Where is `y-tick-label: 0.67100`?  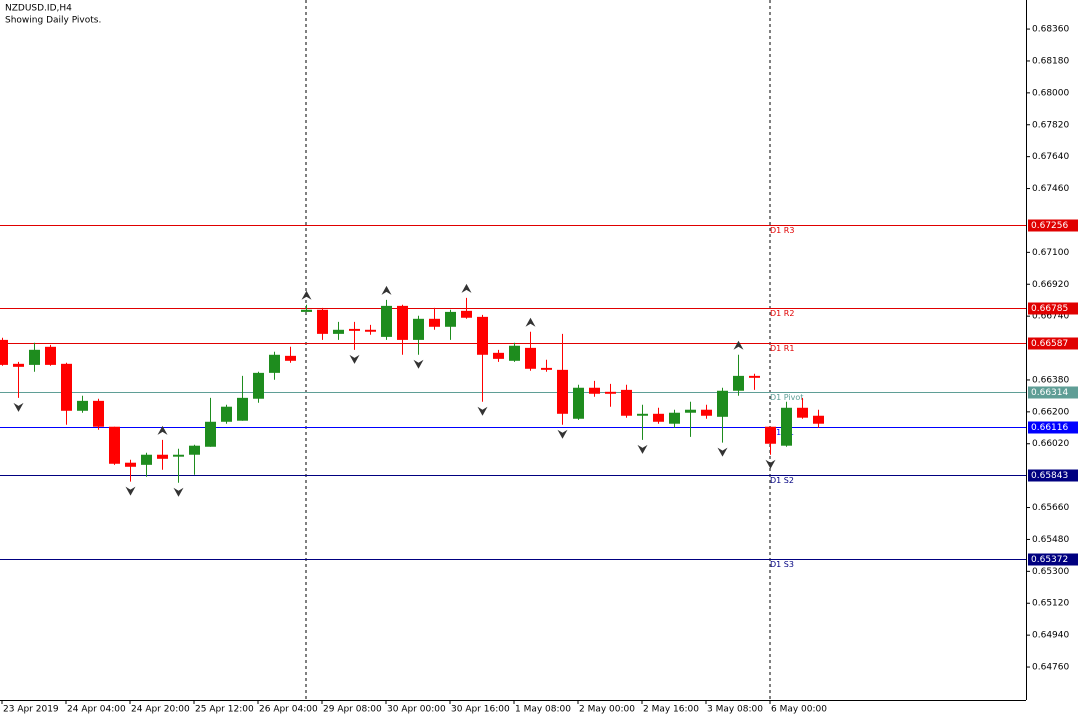
y-tick-label: 0.67100 is located at coordinates (1050, 253).